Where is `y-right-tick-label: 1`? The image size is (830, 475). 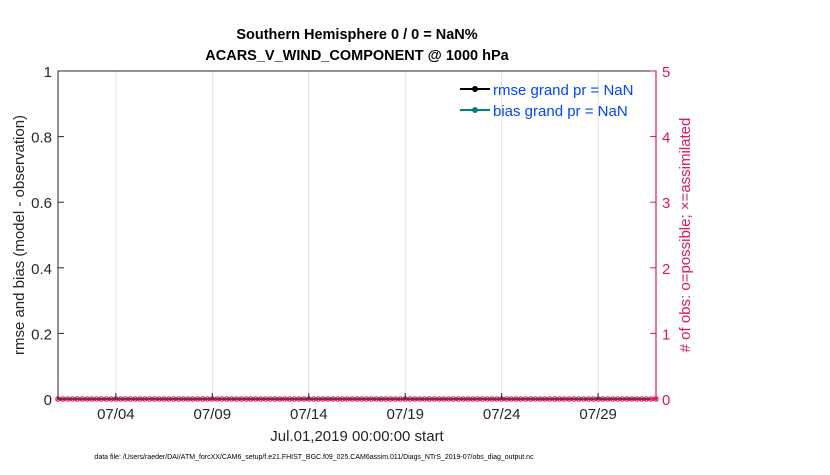 y-right-tick-label: 1 is located at coordinates (666, 334).